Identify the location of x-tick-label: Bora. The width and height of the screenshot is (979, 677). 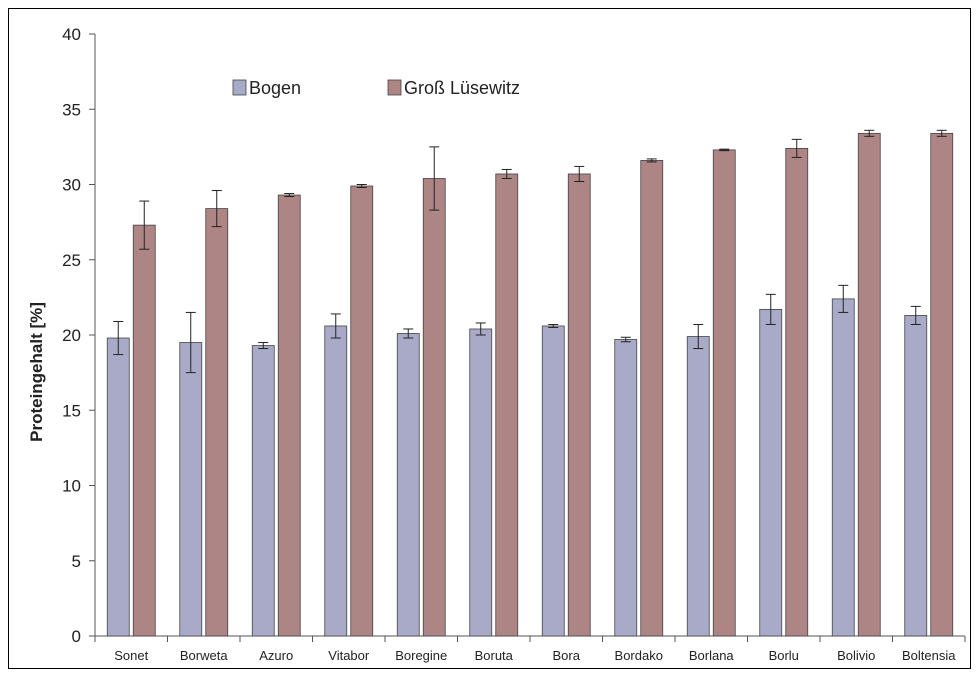
(567, 655).